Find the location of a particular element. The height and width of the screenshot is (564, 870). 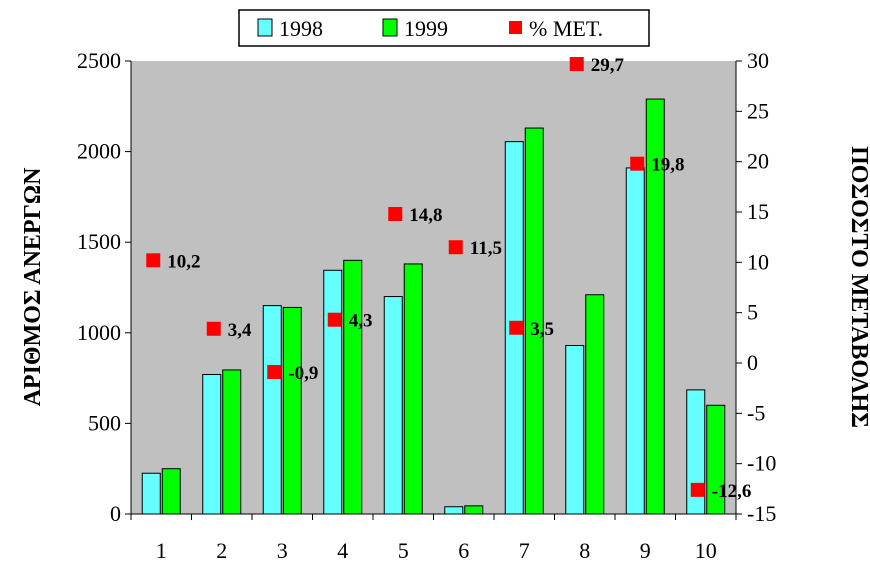

legend-swatch-pct is located at coordinates (515, 27).